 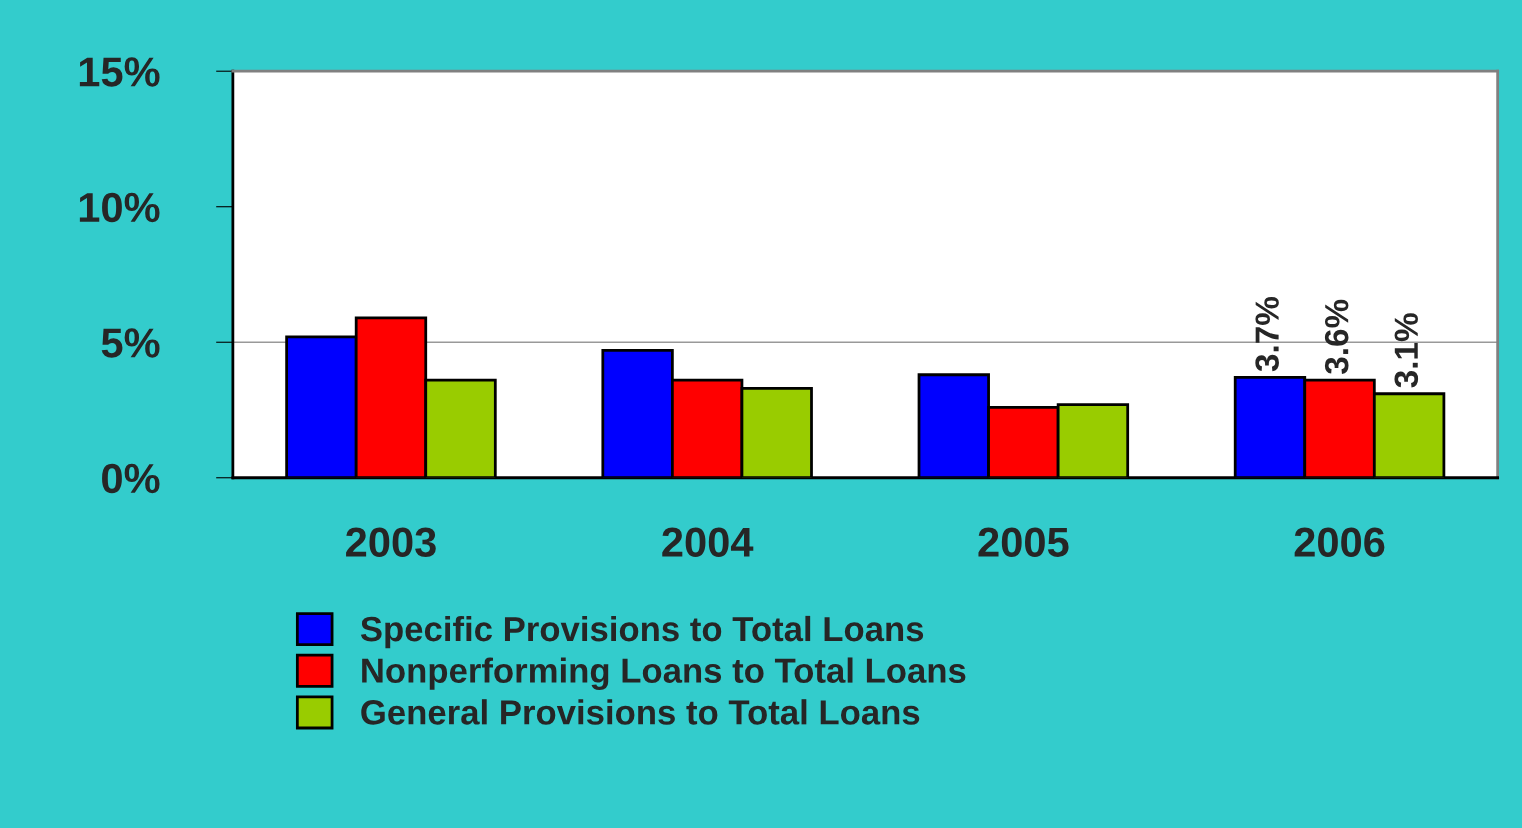 I want to click on data-label: 3.6%, so click(x=1336, y=336).